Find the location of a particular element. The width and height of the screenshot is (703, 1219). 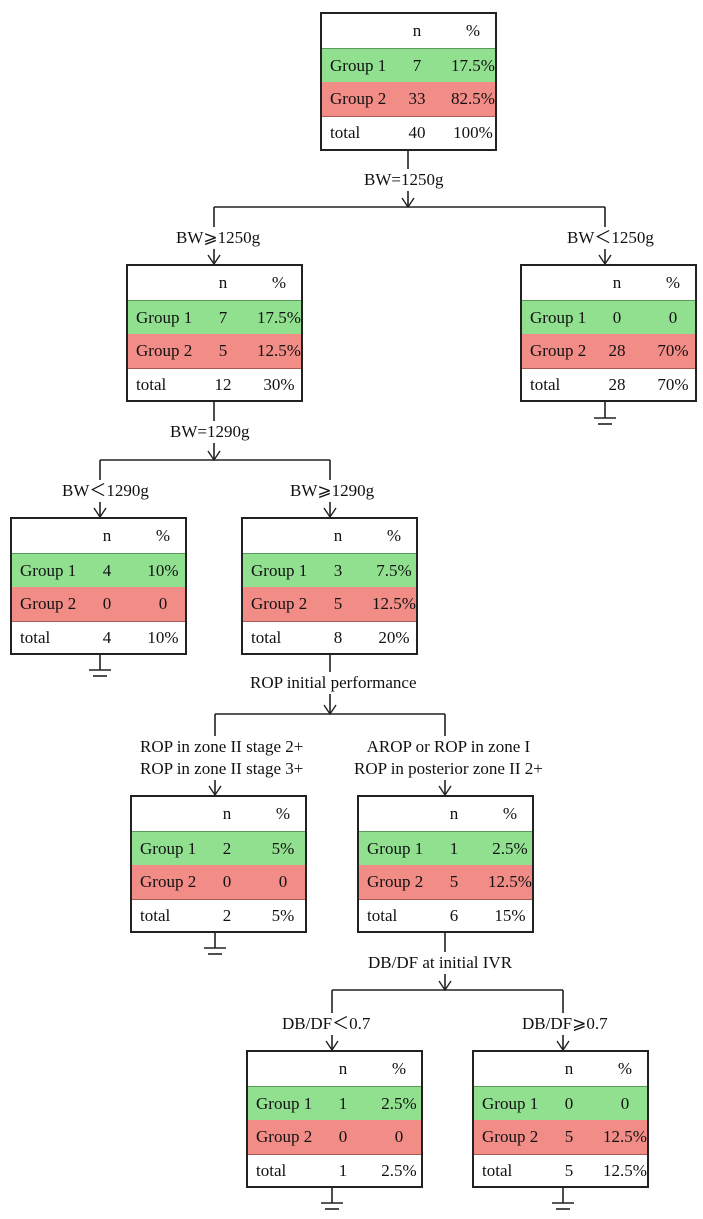

split-label-bw1250: BW=1250g is located at coordinates (404, 180).